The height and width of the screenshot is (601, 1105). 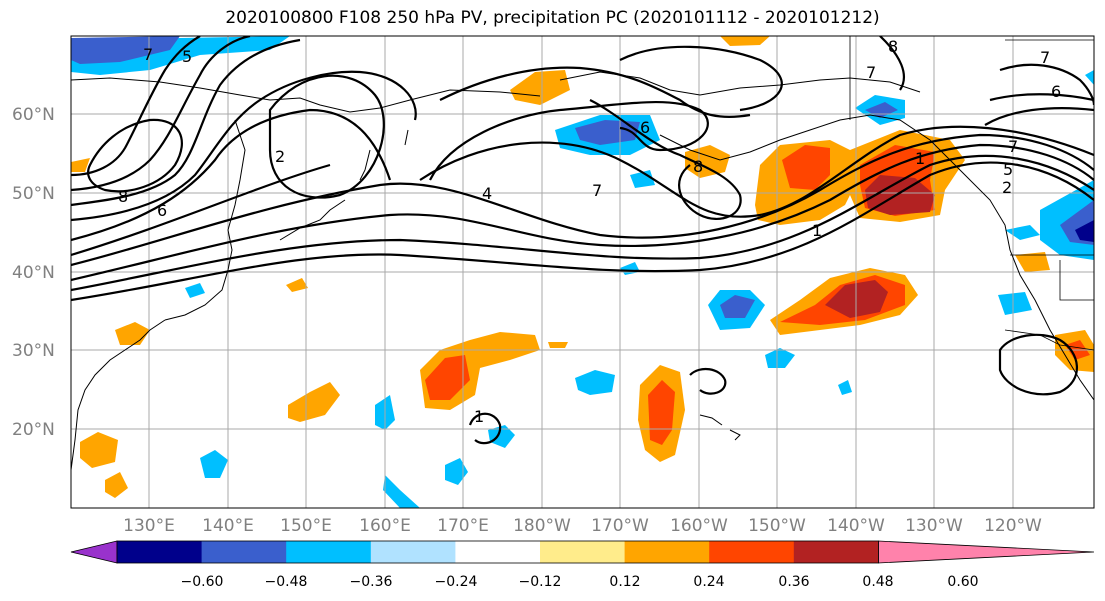 I want to click on colorbar-tick-label: −0.48, so click(x=286, y=582).